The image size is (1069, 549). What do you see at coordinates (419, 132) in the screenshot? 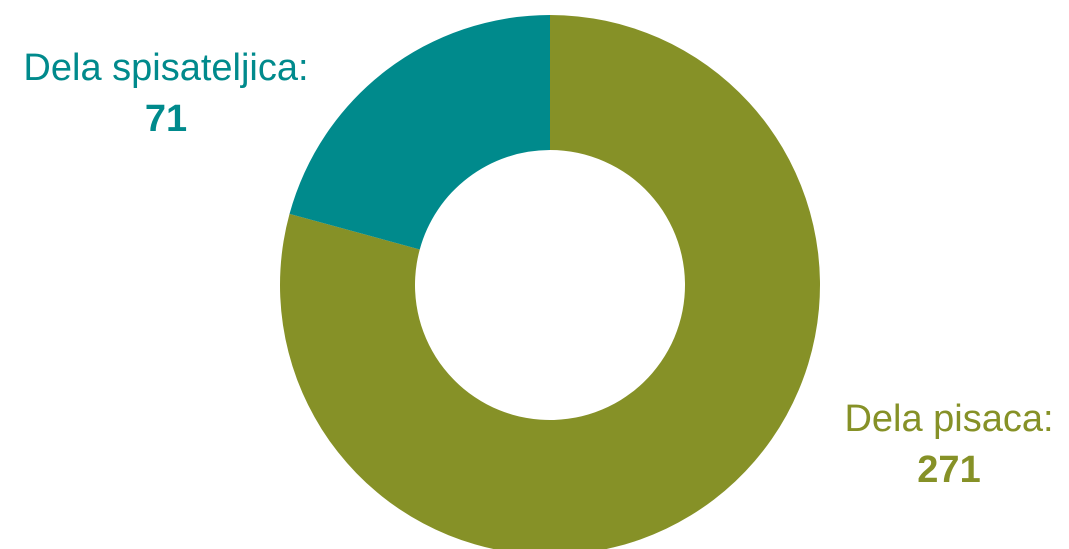
I see `slice-dela-spisateljica` at bounding box center [419, 132].